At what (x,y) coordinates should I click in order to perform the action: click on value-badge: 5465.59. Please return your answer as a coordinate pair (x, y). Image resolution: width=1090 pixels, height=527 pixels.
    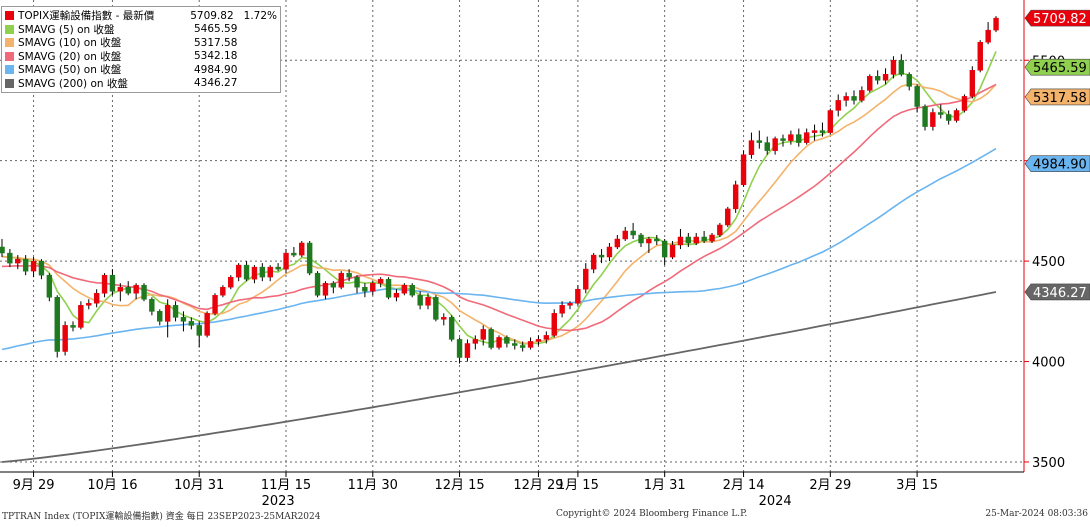
    Looking at the image, I should click on (1057, 67).